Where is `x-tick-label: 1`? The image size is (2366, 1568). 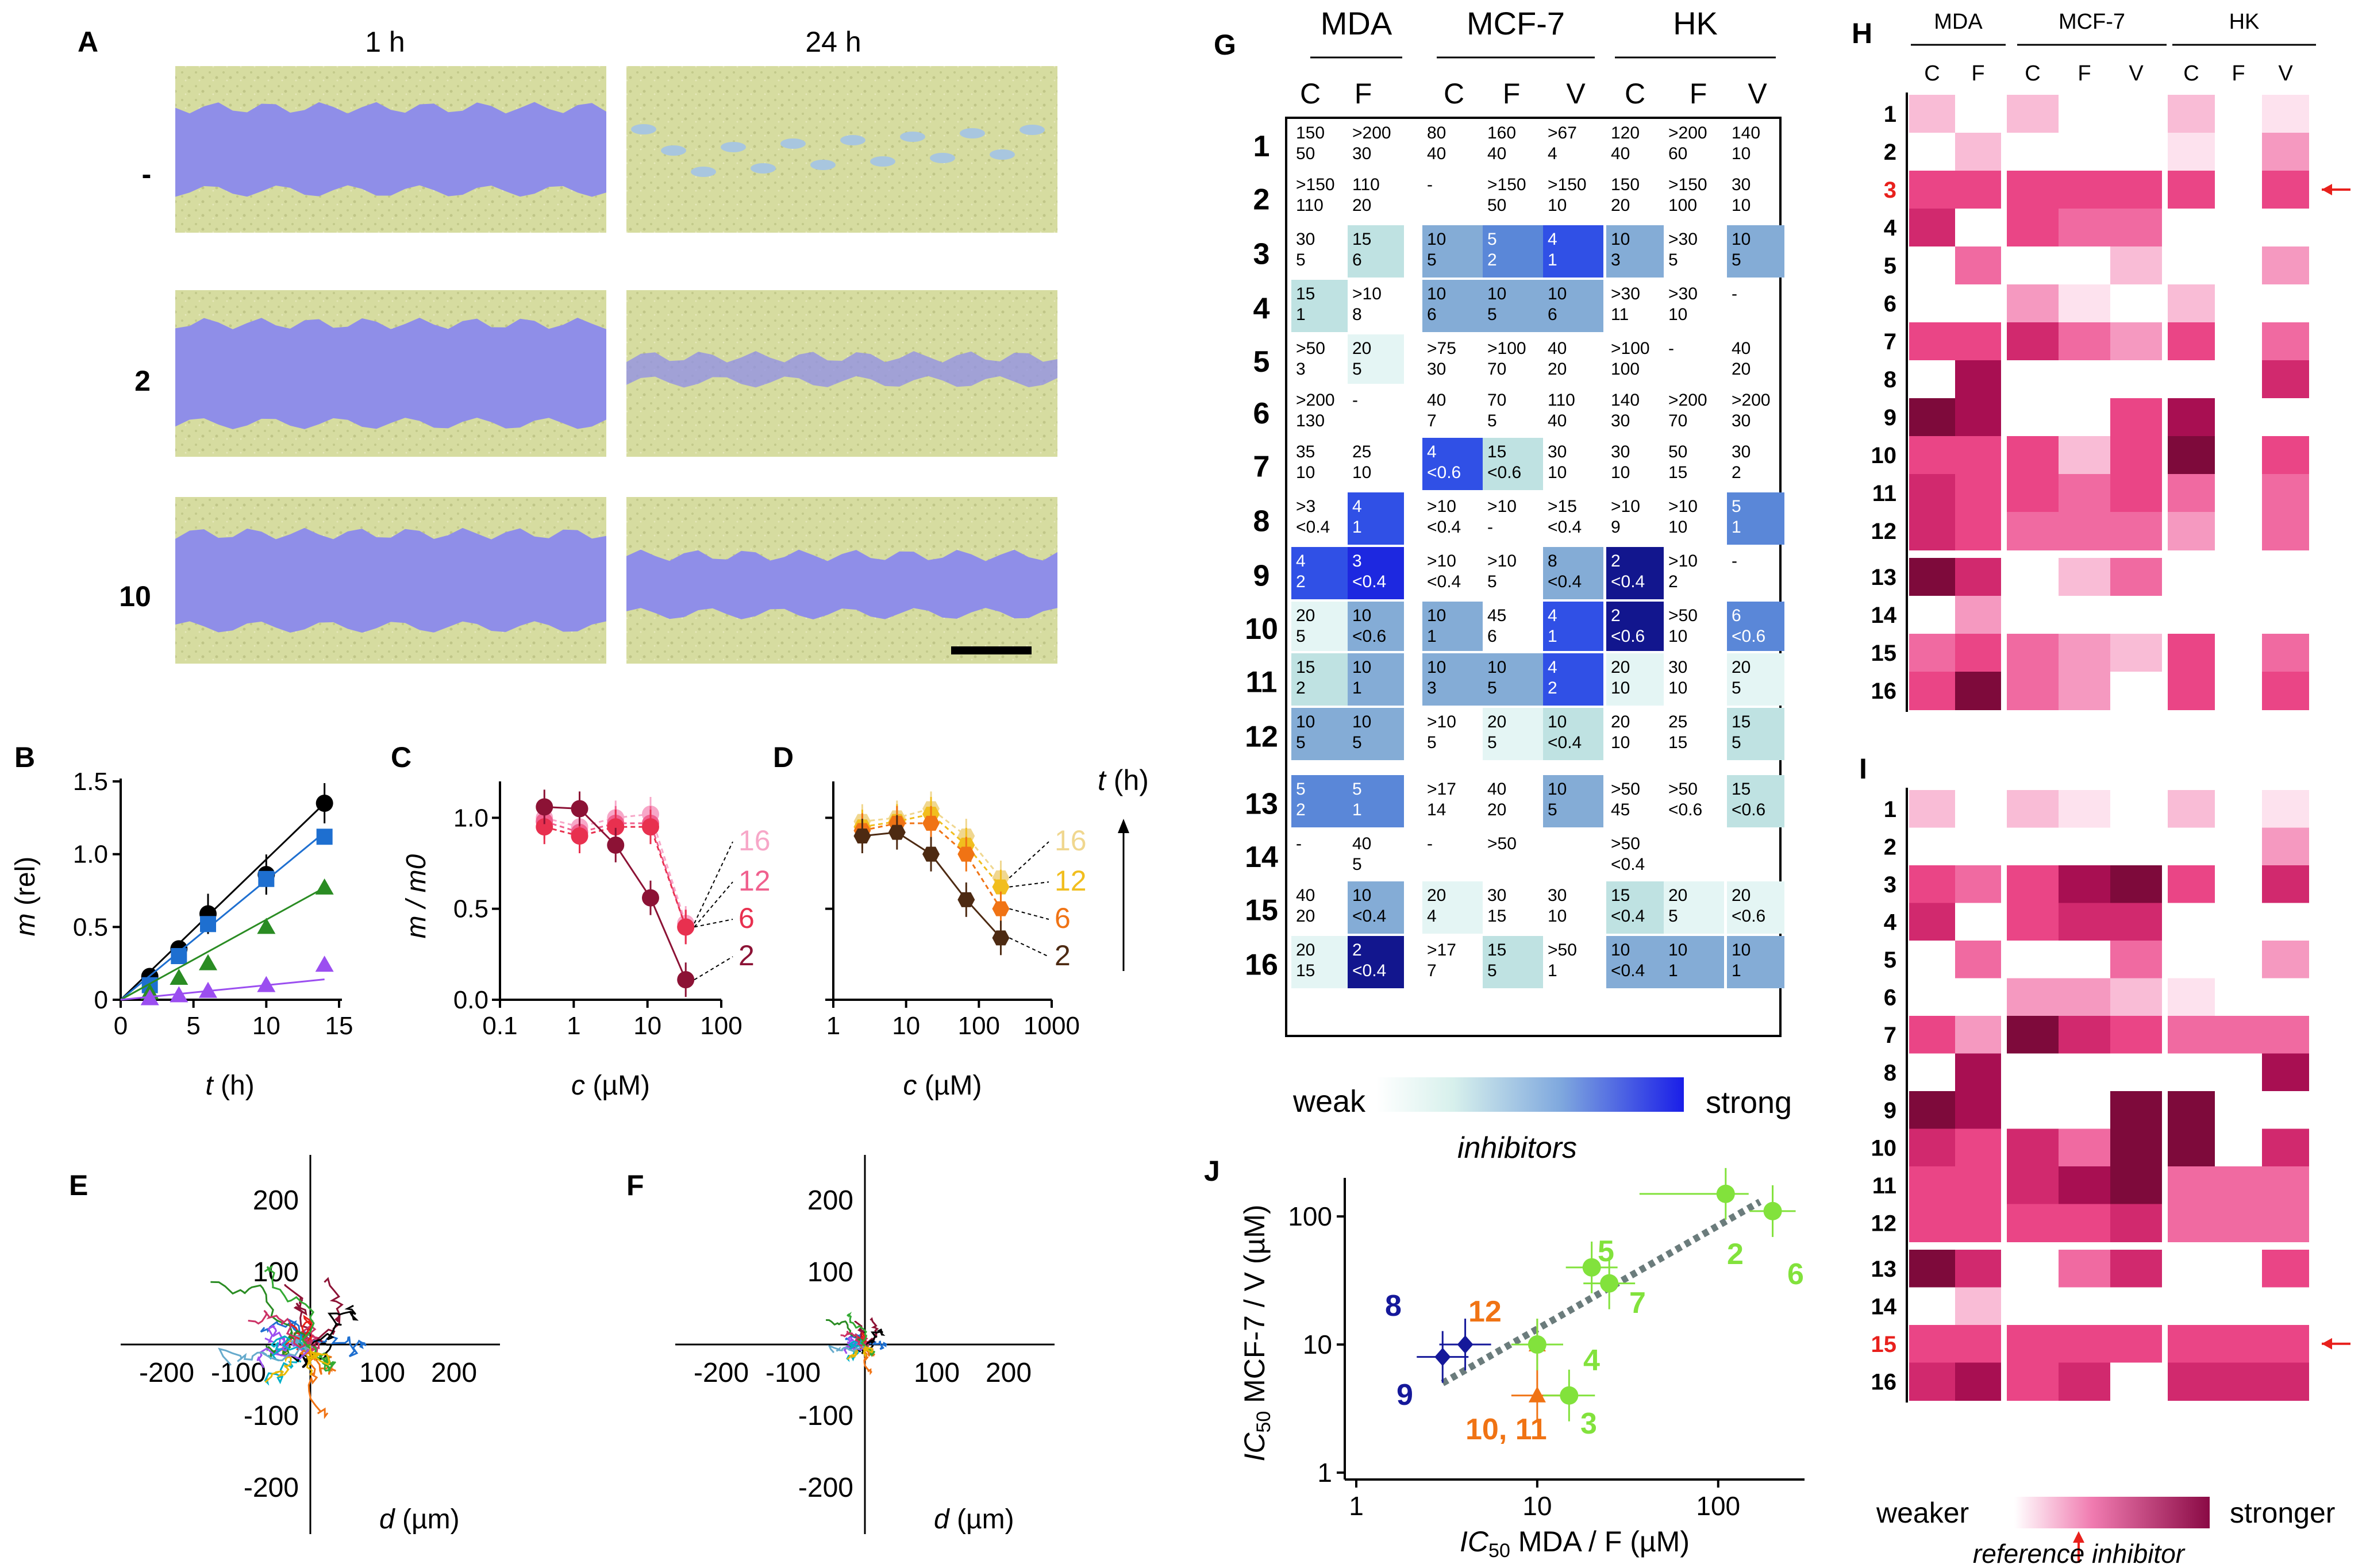
x-tick-label: 1 is located at coordinates (1356, 1506).